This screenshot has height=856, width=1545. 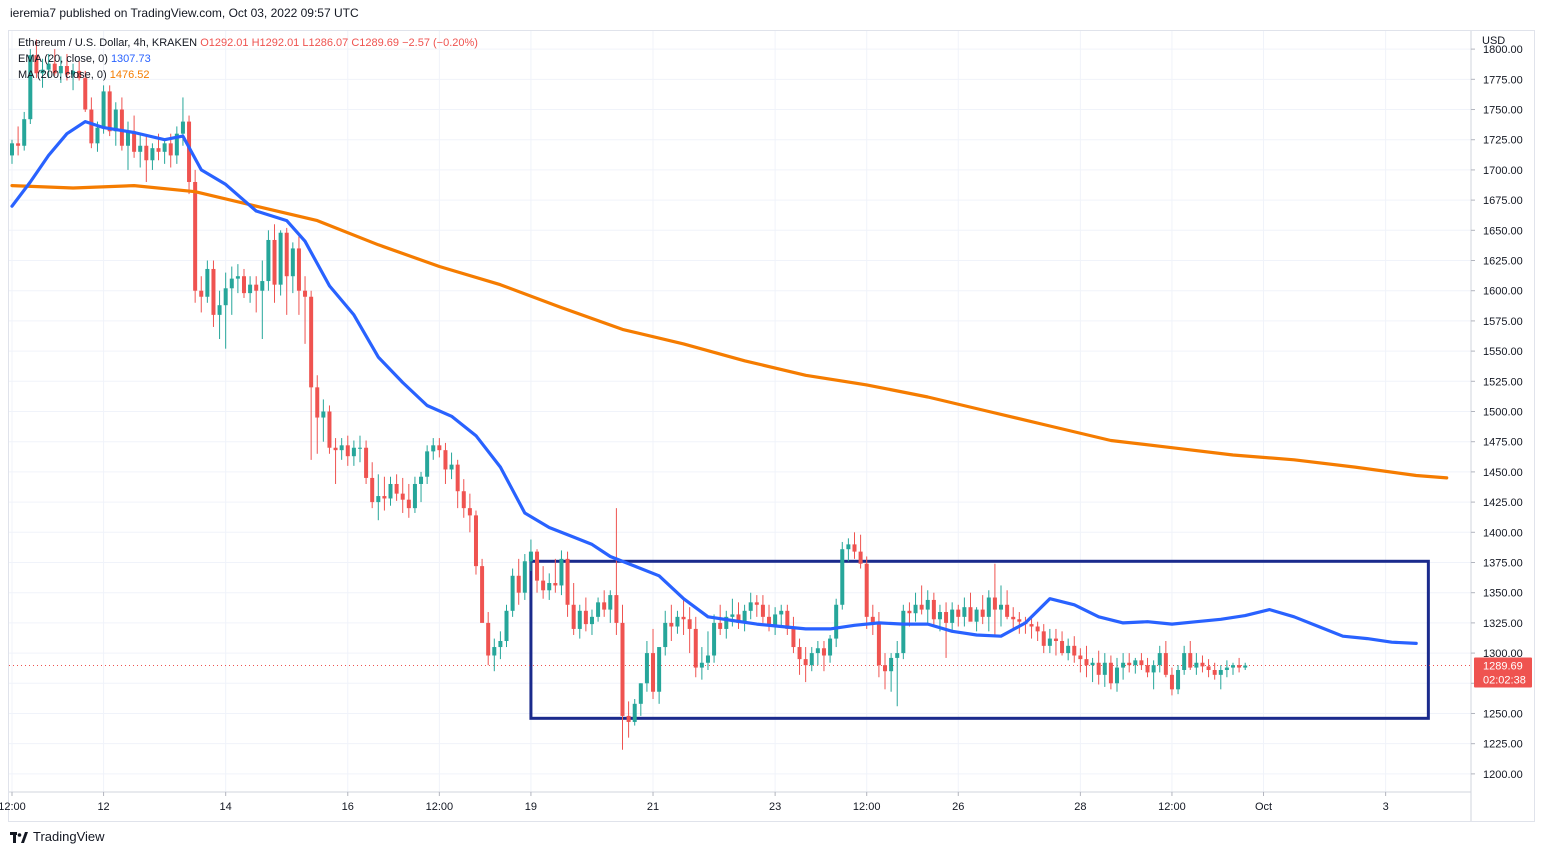 What do you see at coordinates (248, 59) in the screenshot?
I see `legend-ema-row: EMA (20, close, 0) 1307.73` at bounding box center [248, 59].